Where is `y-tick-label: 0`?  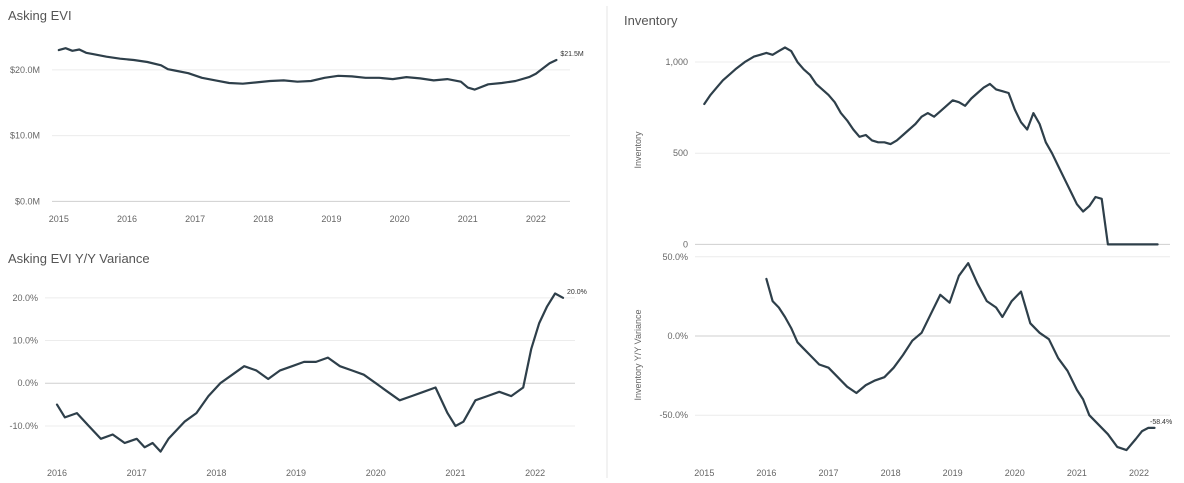 y-tick-label: 0 is located at coordinates (685, 244).